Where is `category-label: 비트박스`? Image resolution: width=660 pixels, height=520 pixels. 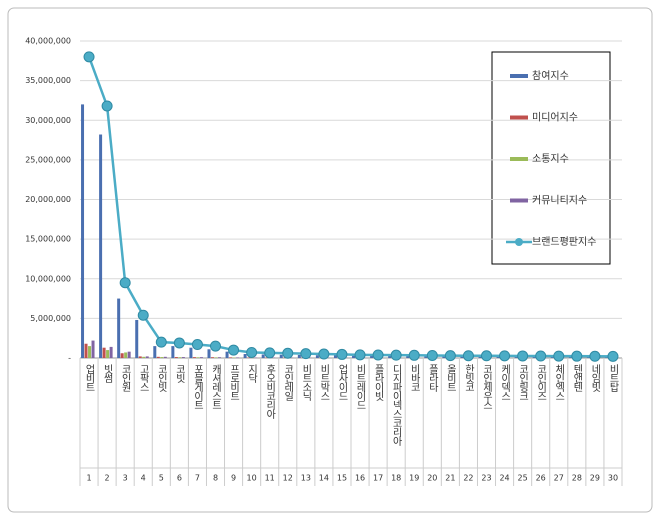
category-label: 비트박스 is located at coordinates (324, 382).